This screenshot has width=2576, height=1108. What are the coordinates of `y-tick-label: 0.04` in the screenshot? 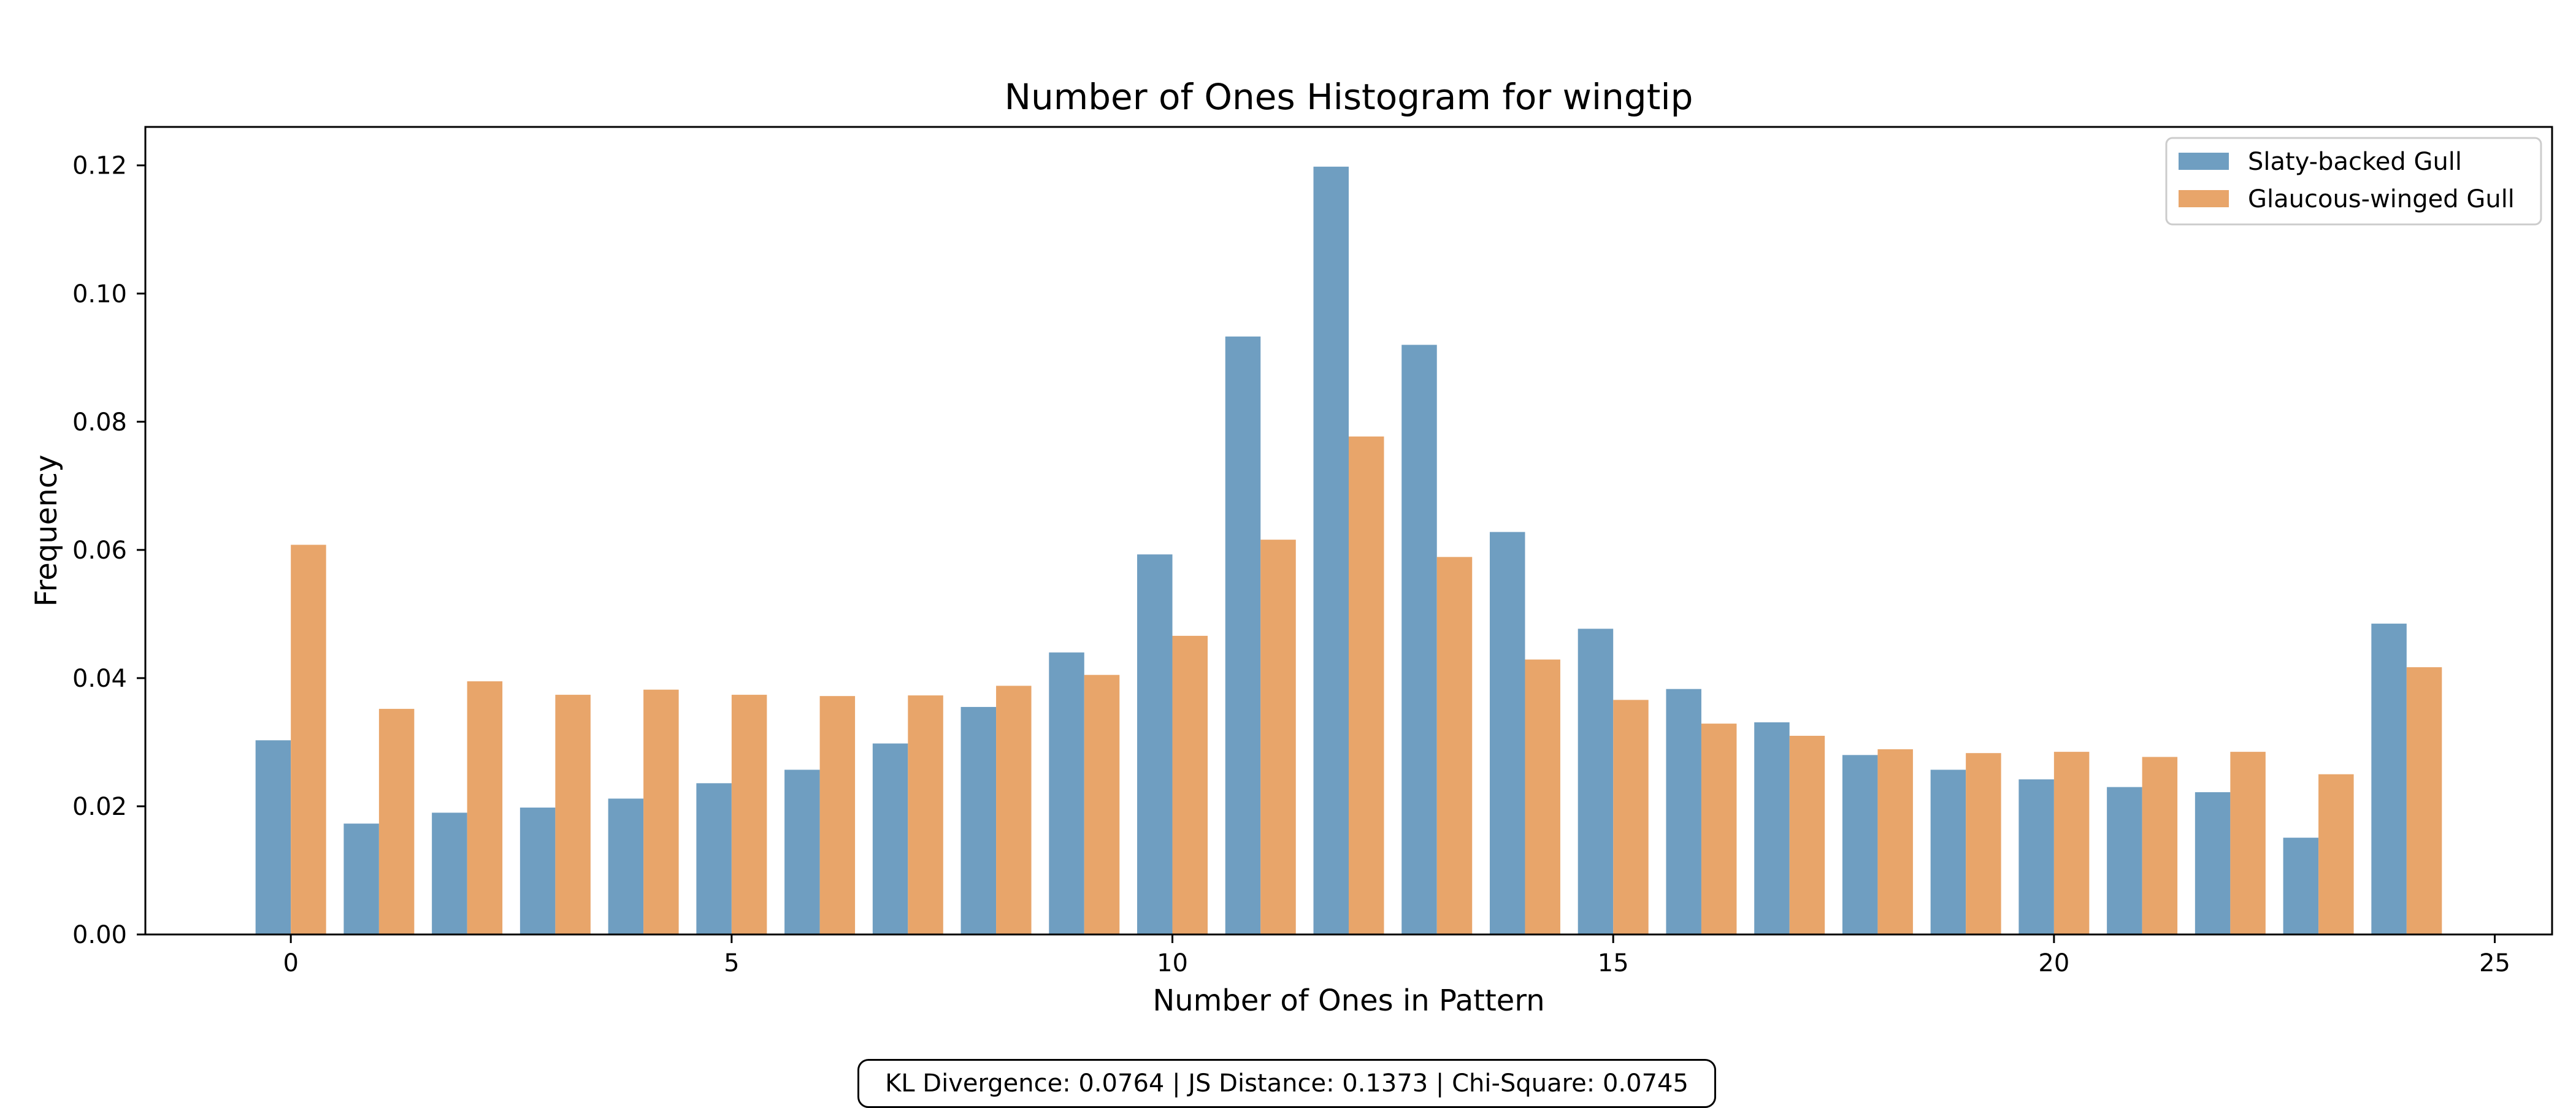 It's located at (99, 679).